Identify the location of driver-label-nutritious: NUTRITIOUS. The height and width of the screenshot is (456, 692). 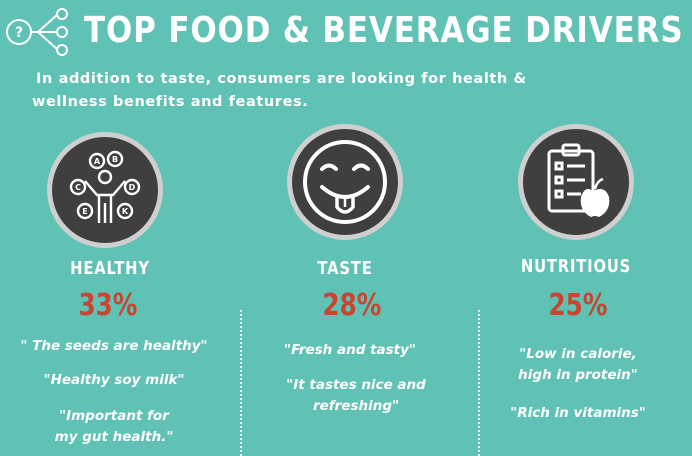
(576, 266).